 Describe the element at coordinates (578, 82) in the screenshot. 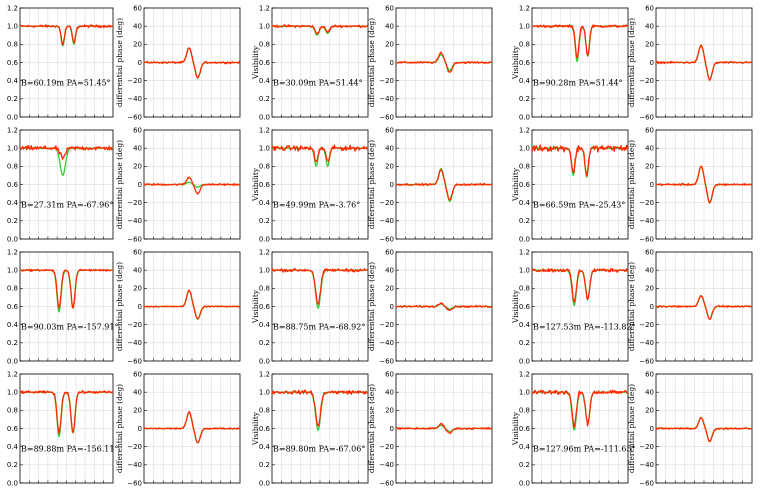

I see `baseline-label: B=90.28m PA=51.44°` at that location.